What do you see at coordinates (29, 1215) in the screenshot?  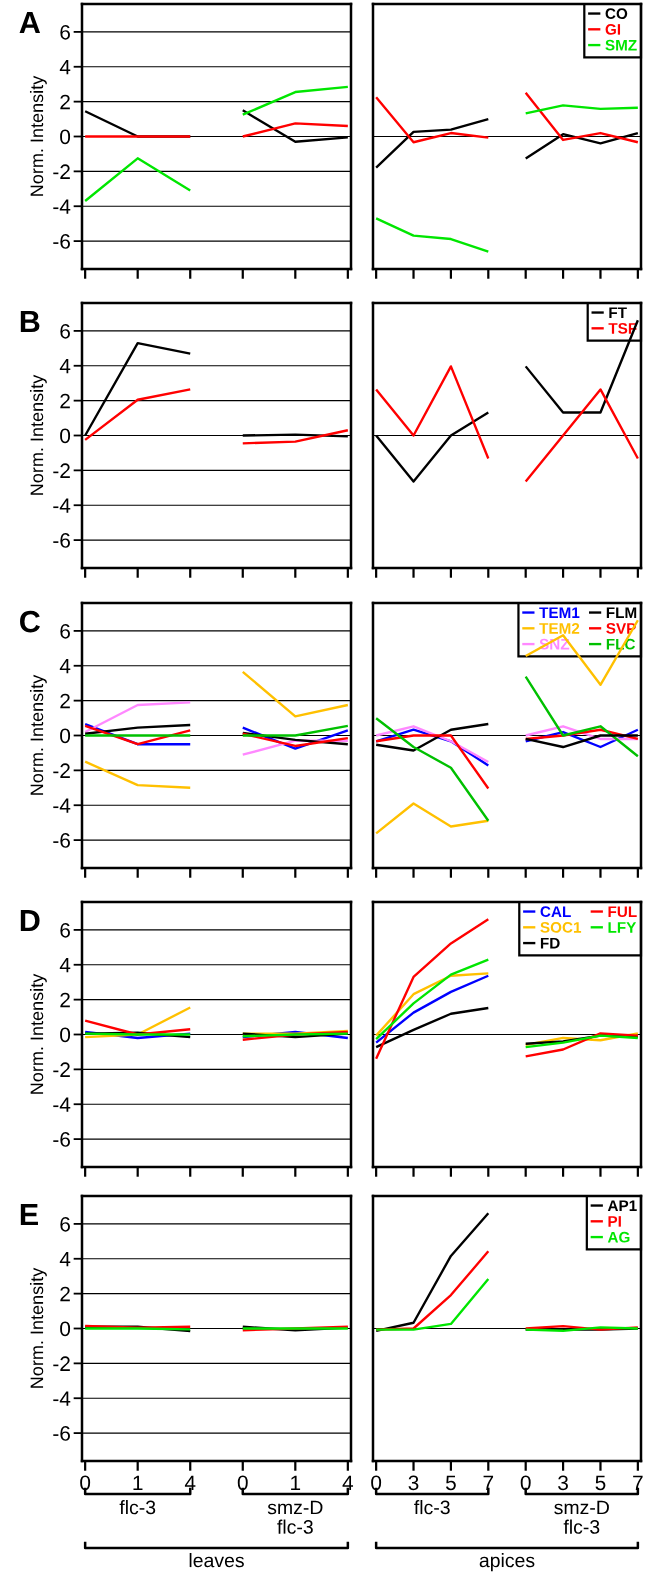 I see `chart-title: E` at bounding box center [29, 1215].